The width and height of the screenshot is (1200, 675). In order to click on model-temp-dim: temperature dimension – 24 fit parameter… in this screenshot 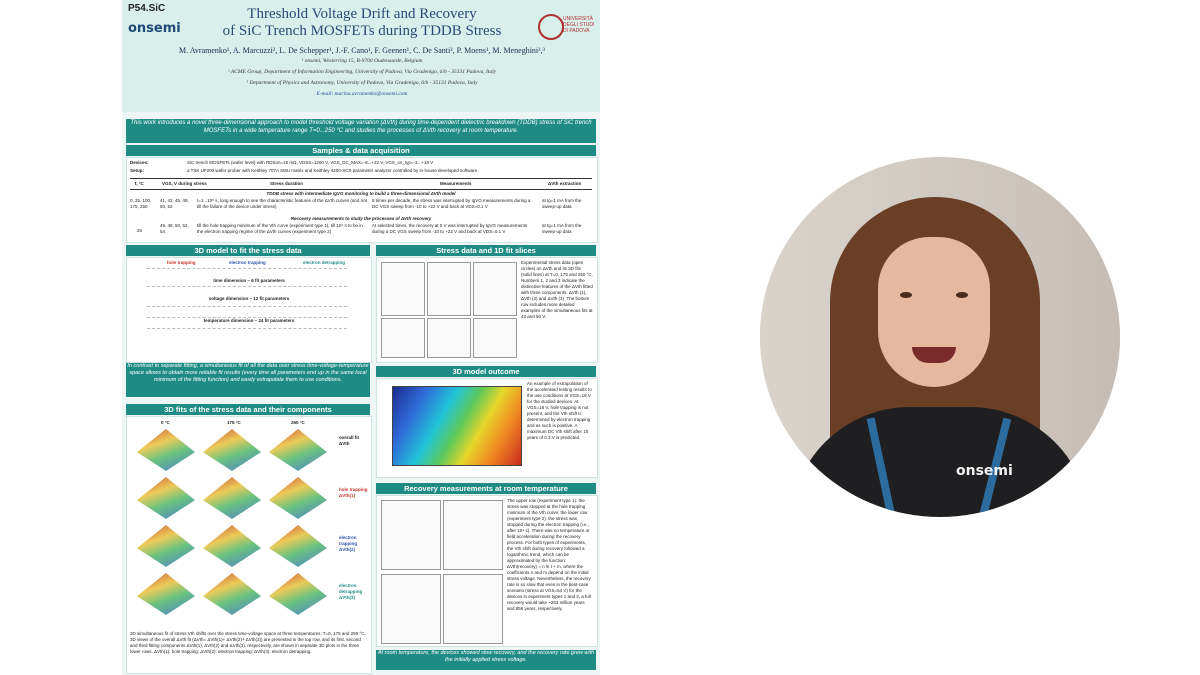, I will do `click(249, 320)`.